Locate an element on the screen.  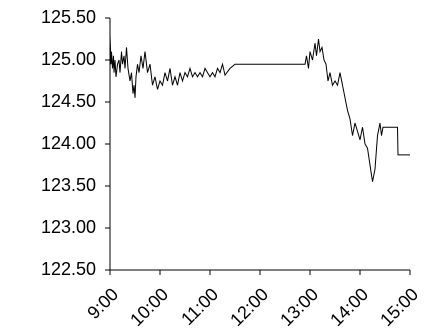
y-tick-label: 123.50 is located at coordinates (68, 185).